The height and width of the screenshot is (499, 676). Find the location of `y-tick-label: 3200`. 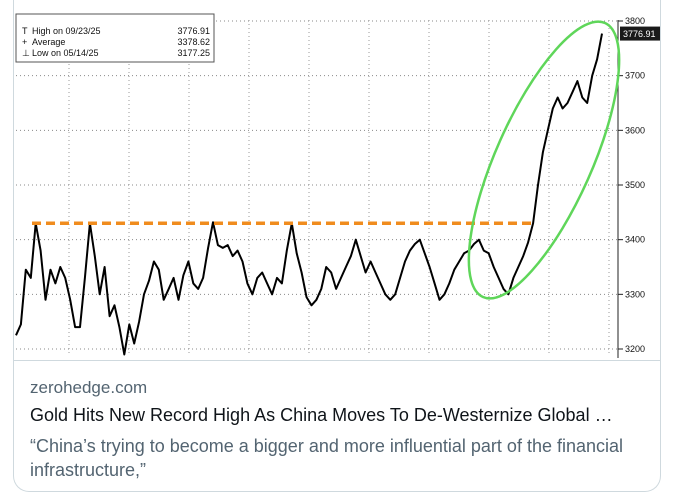

y-tick-label: 3200 is located at coordinates (635, 349).